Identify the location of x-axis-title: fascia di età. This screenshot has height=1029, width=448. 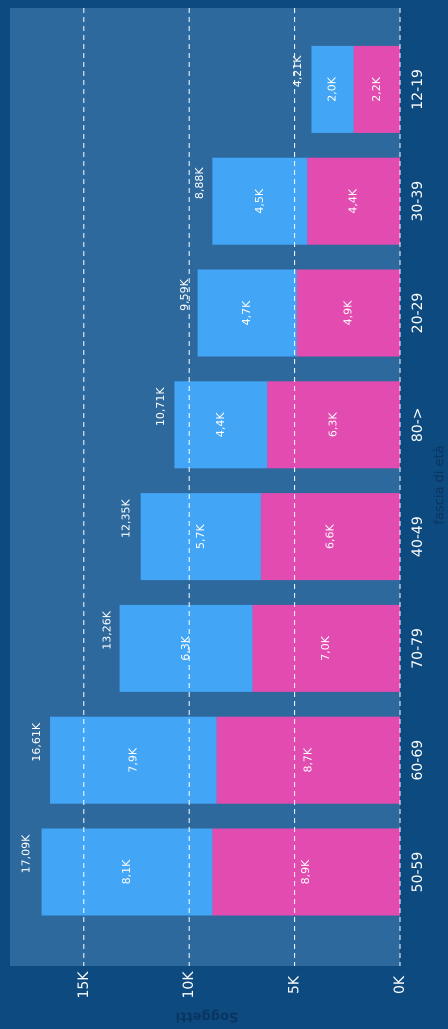
(440, 484).